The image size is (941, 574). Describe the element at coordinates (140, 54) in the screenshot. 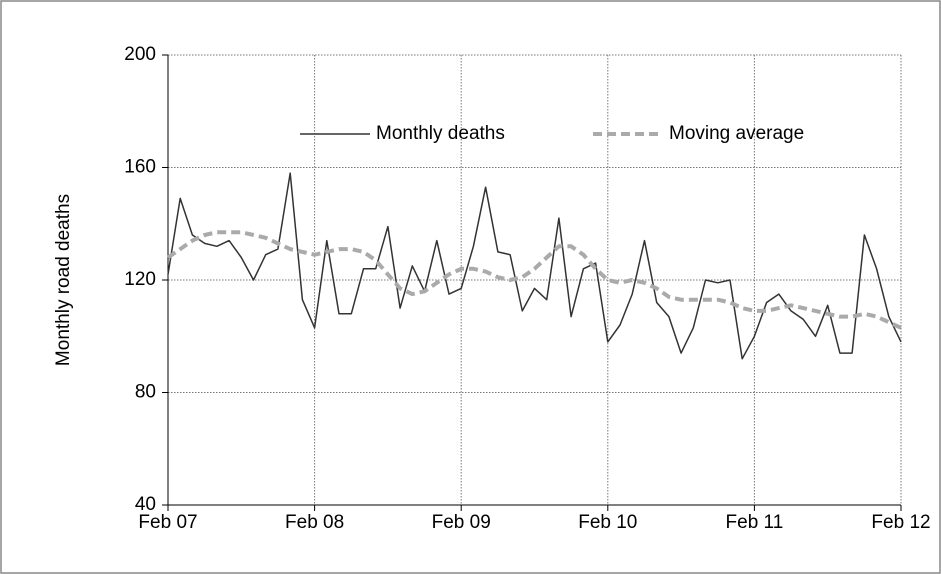

I see `y-tick-label: 200` at that location.